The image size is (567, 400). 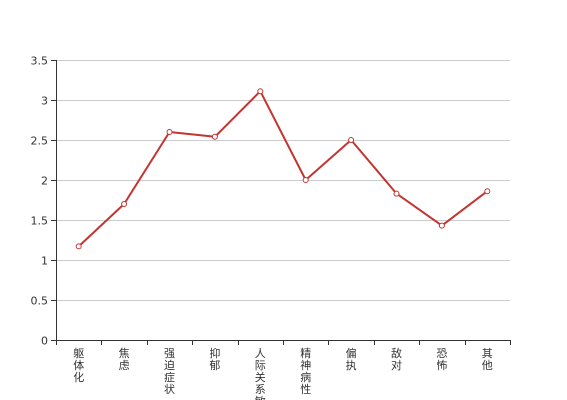 I want to click on x-tick-label: 精神病性, so click(x=305, y=371).